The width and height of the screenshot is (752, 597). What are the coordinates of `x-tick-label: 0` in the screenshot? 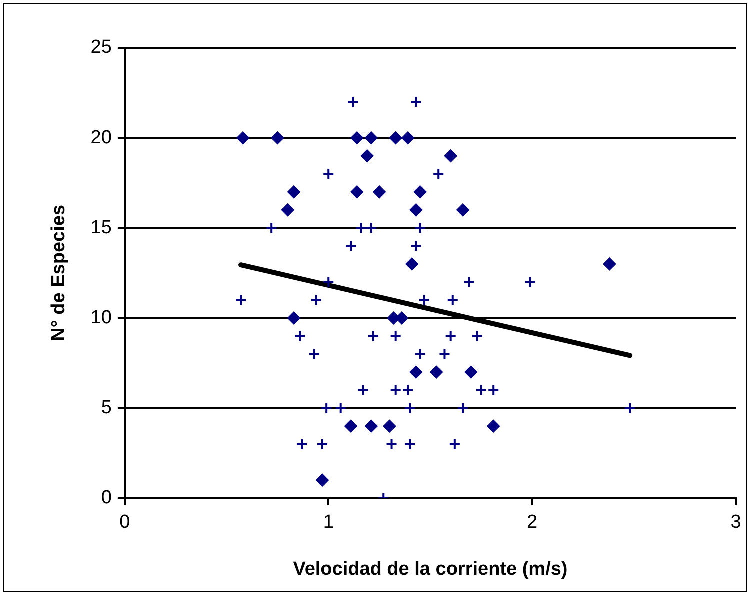 It's located at (125, 523).